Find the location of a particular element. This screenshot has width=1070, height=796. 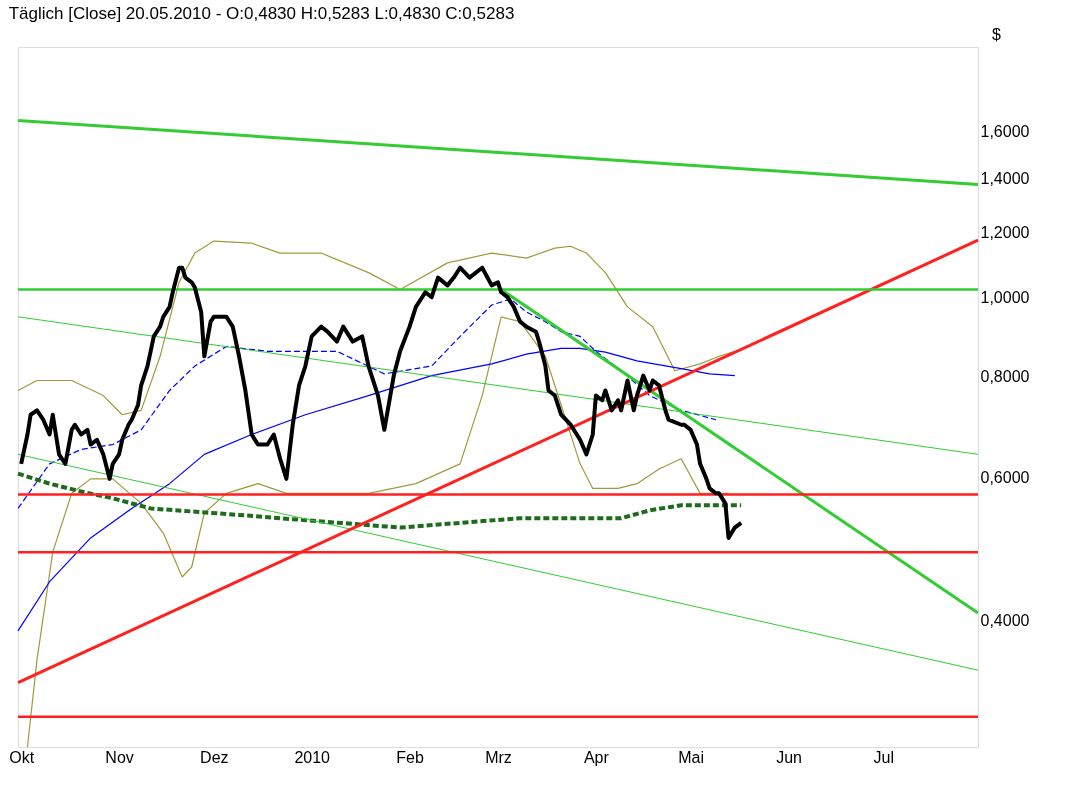

x-tick-label: Nov is located at coordinates (119, 757).